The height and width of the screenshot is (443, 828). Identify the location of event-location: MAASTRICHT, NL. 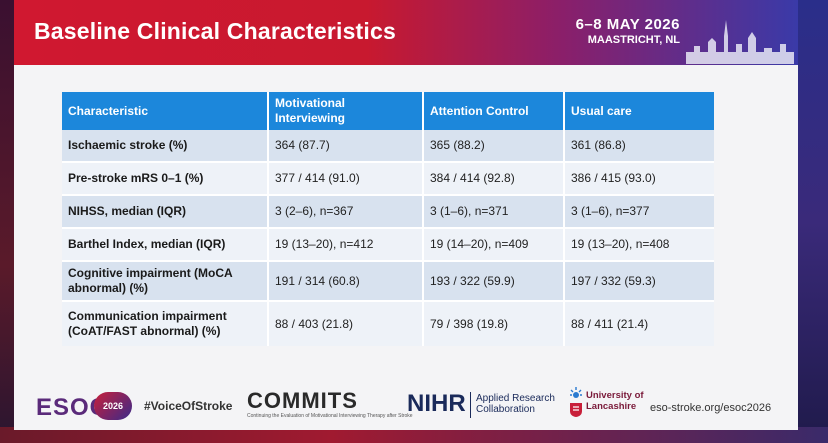
(633, 40).